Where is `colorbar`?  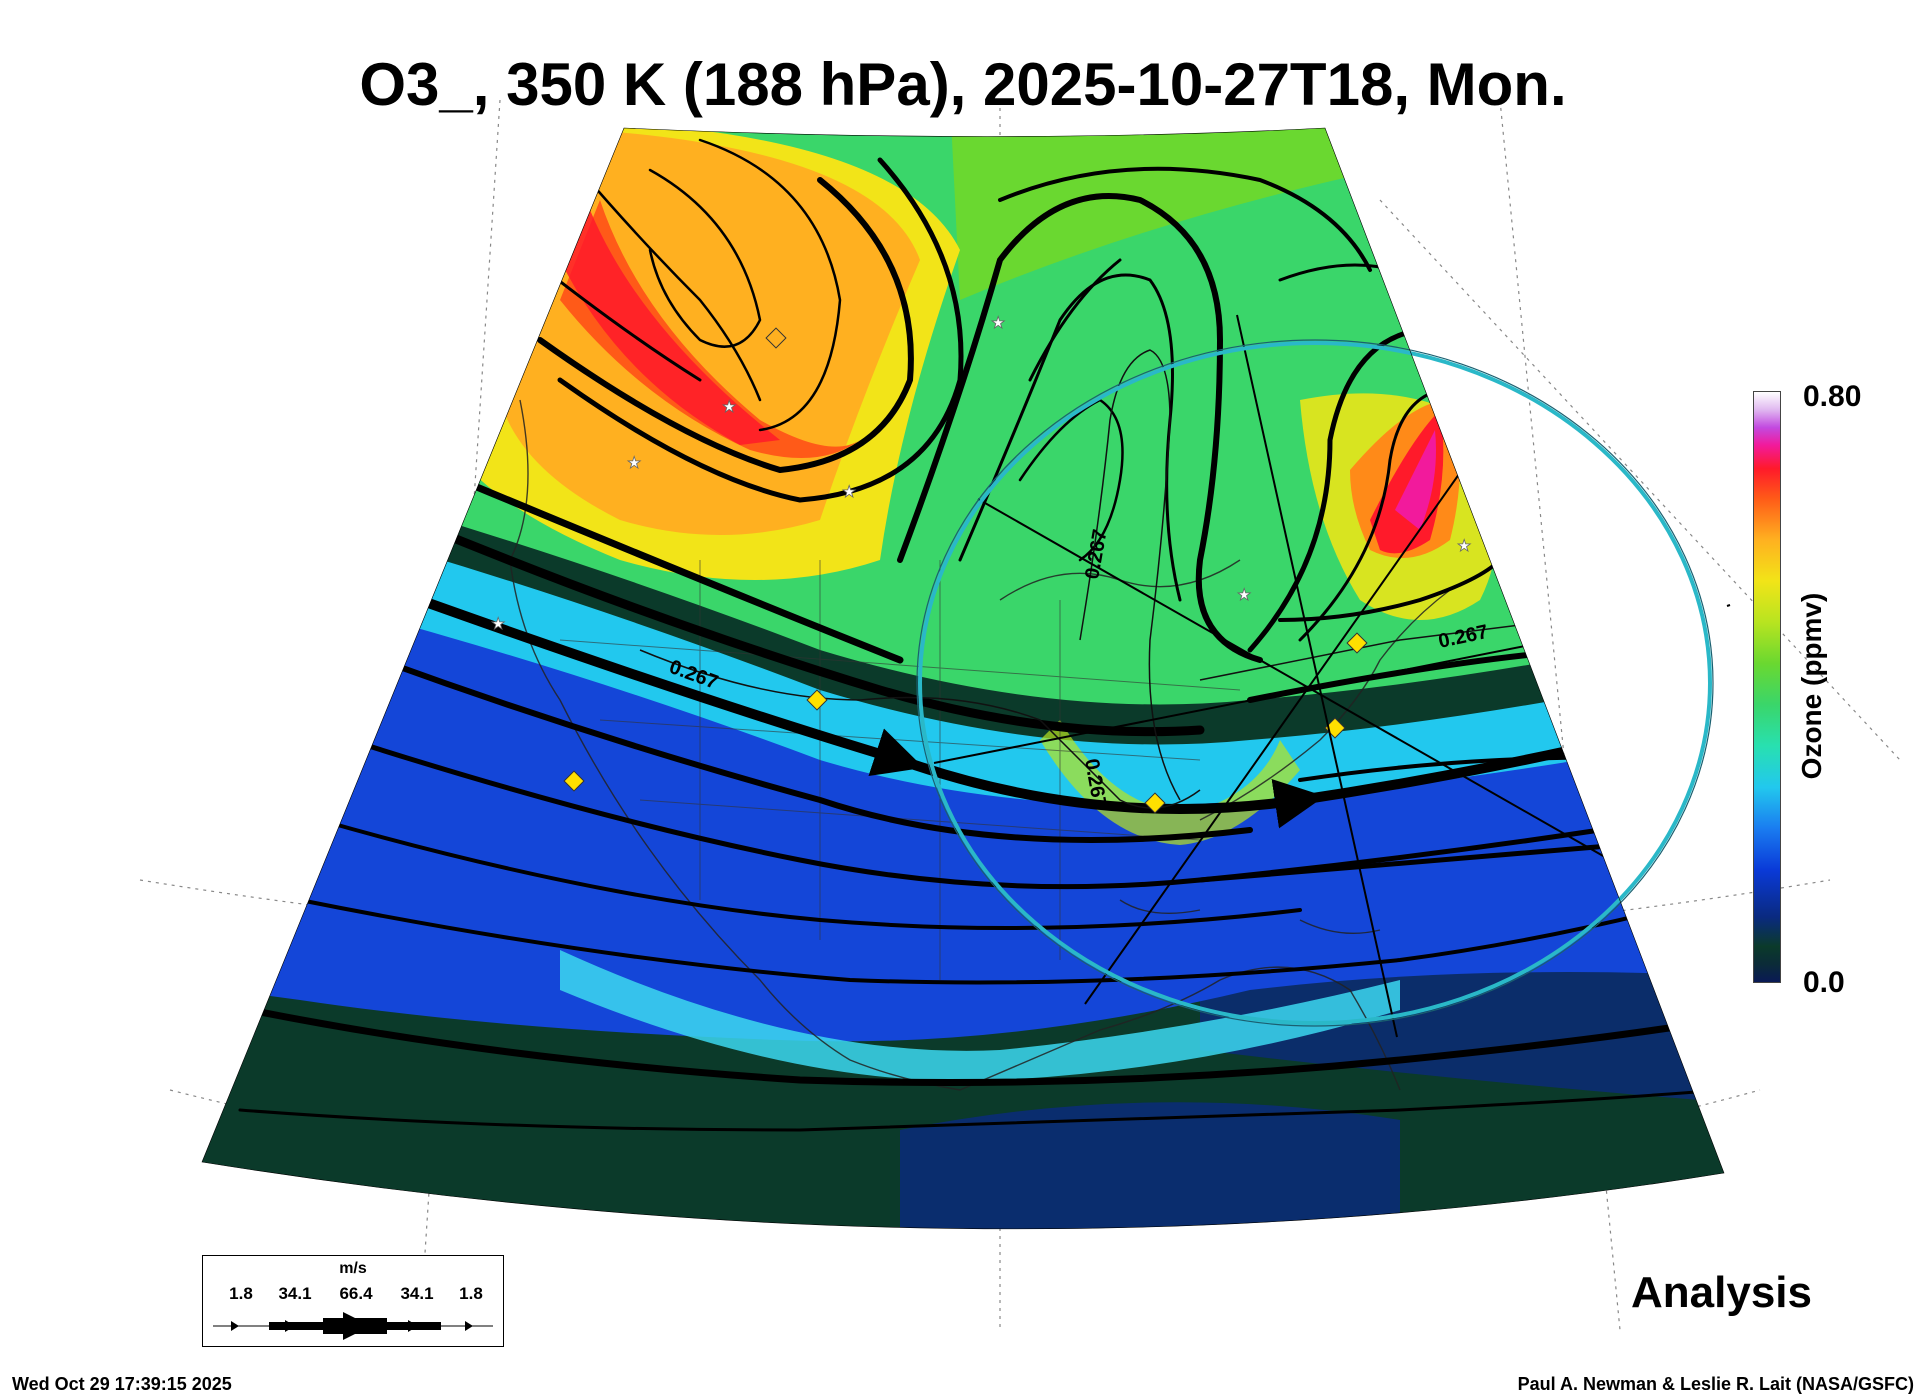
colorbar is located at coordinates (1767, 687).